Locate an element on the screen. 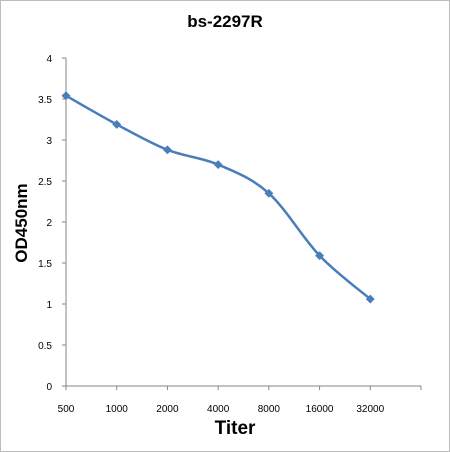 This screenshot has height=452, width=450. y-tick-label: 2.5 is located at coordinates (45, 182).